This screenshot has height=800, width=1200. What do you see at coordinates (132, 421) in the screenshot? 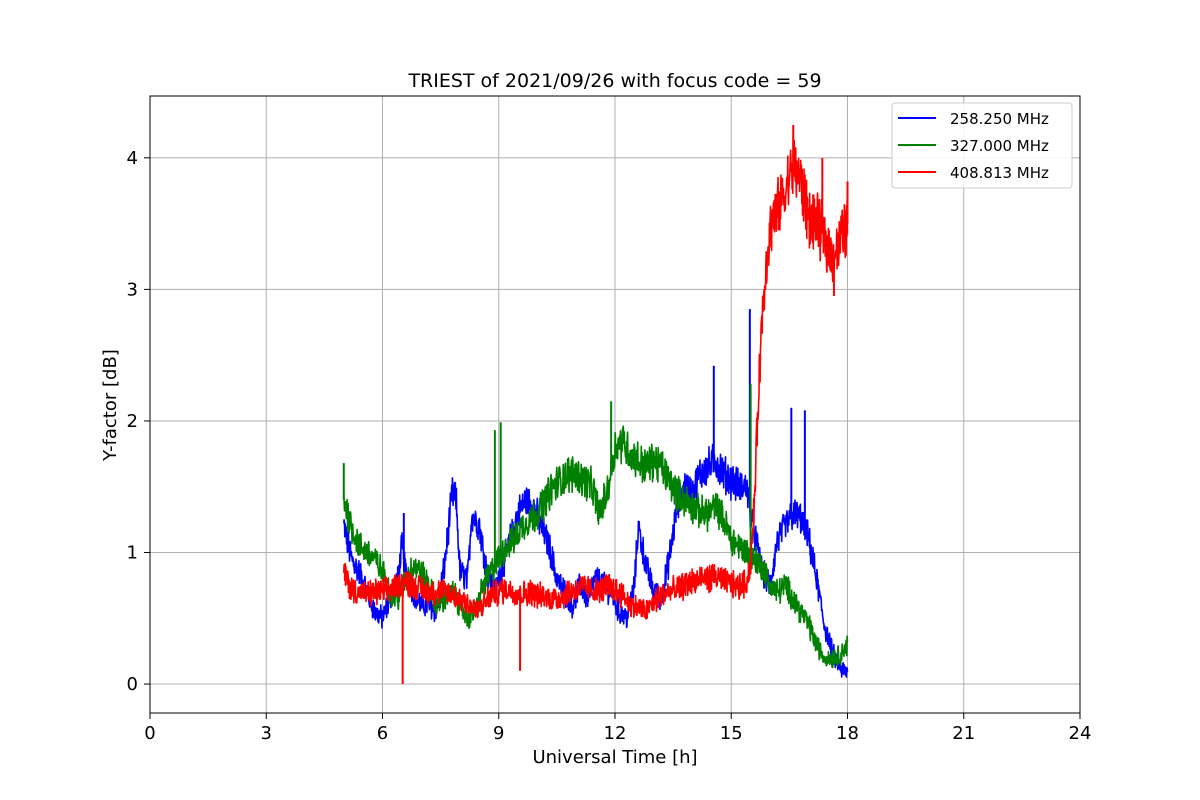
I see `y-tick-label: 2` at bounding box center [132, 421].